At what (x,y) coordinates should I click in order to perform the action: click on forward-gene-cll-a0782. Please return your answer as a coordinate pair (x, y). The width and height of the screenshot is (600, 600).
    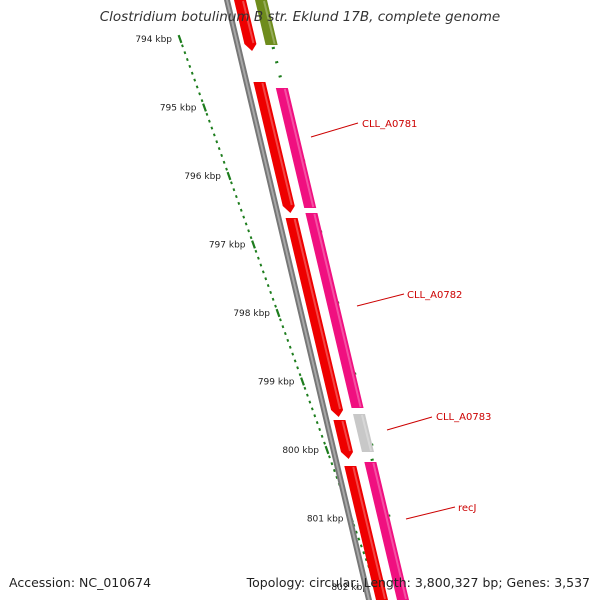
    Looking at the image, I should click on (334, 310).